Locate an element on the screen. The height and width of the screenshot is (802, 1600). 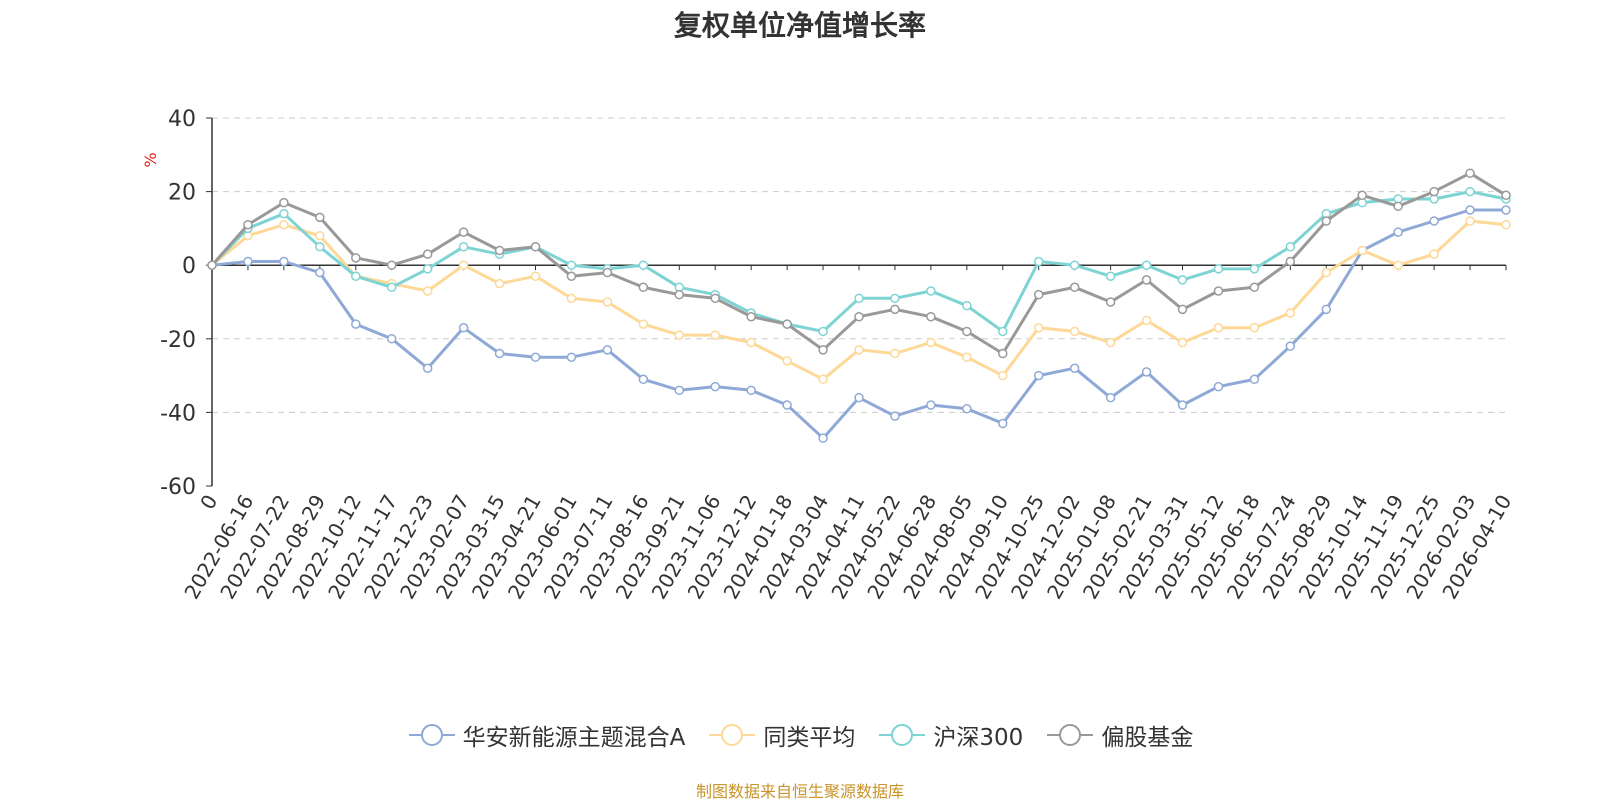
legend-item: 华安新能源主题混合A is located at coordinates (546, 735).